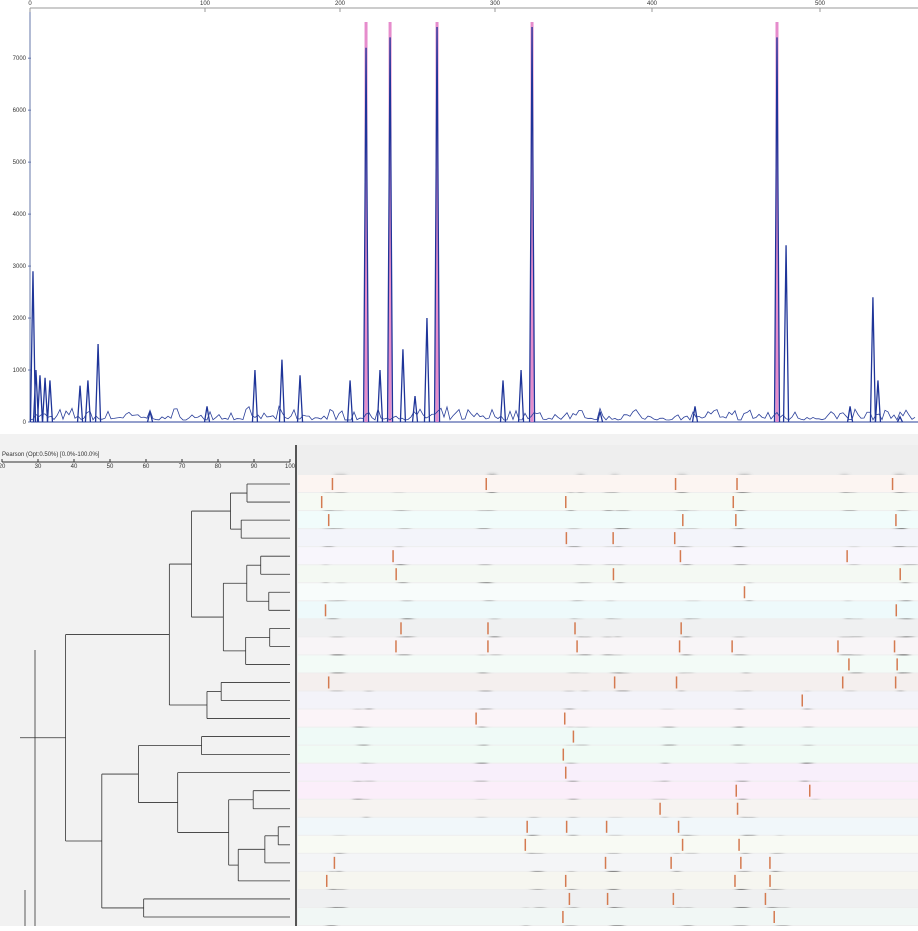 The height and width of the screenshot is (931, 918). I want to click on y-tick-label: 0, so click(25, 423).